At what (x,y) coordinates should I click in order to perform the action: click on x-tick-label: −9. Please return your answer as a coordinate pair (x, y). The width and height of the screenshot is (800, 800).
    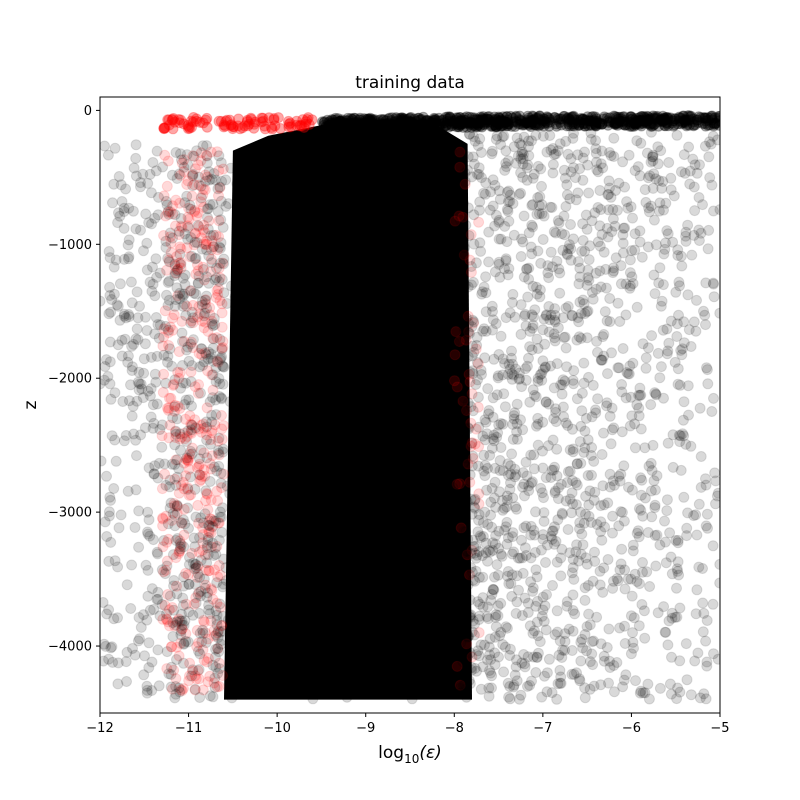
    Looking at the image, I should click on (365, 728).